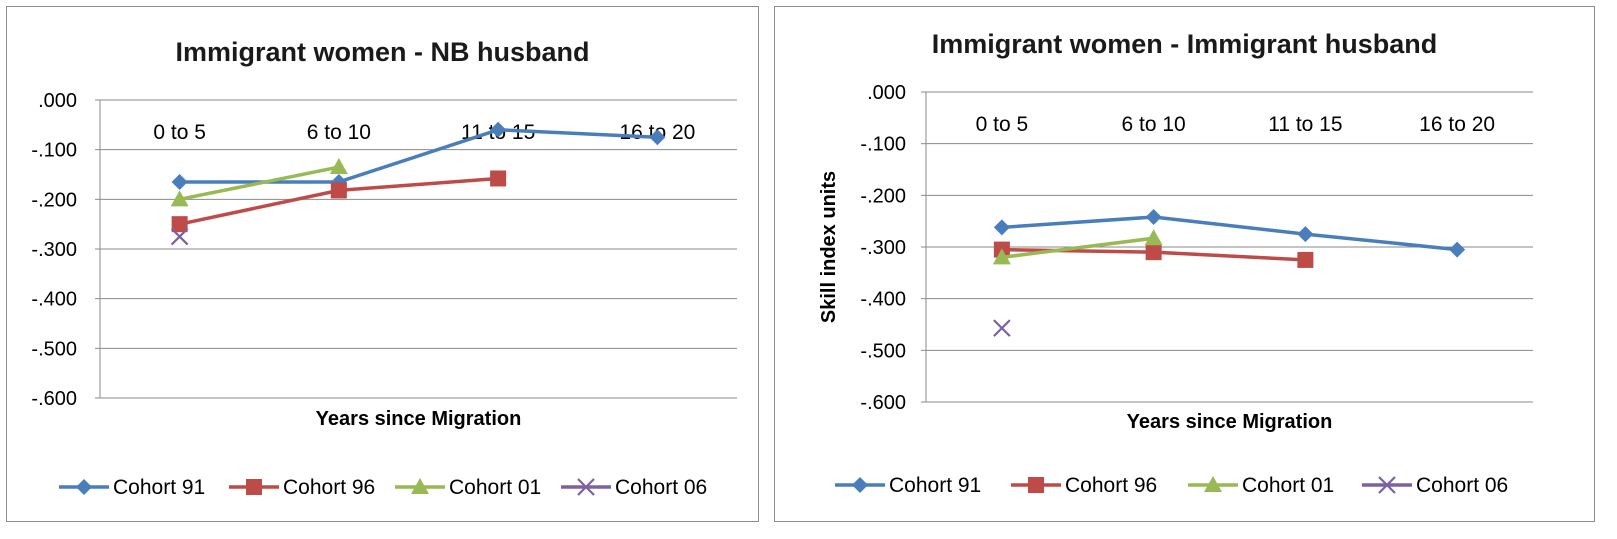  Describe the element at coordinates (1305, 124) in the screenshot. I see `x-tick-label: 11 to 15` at that location.